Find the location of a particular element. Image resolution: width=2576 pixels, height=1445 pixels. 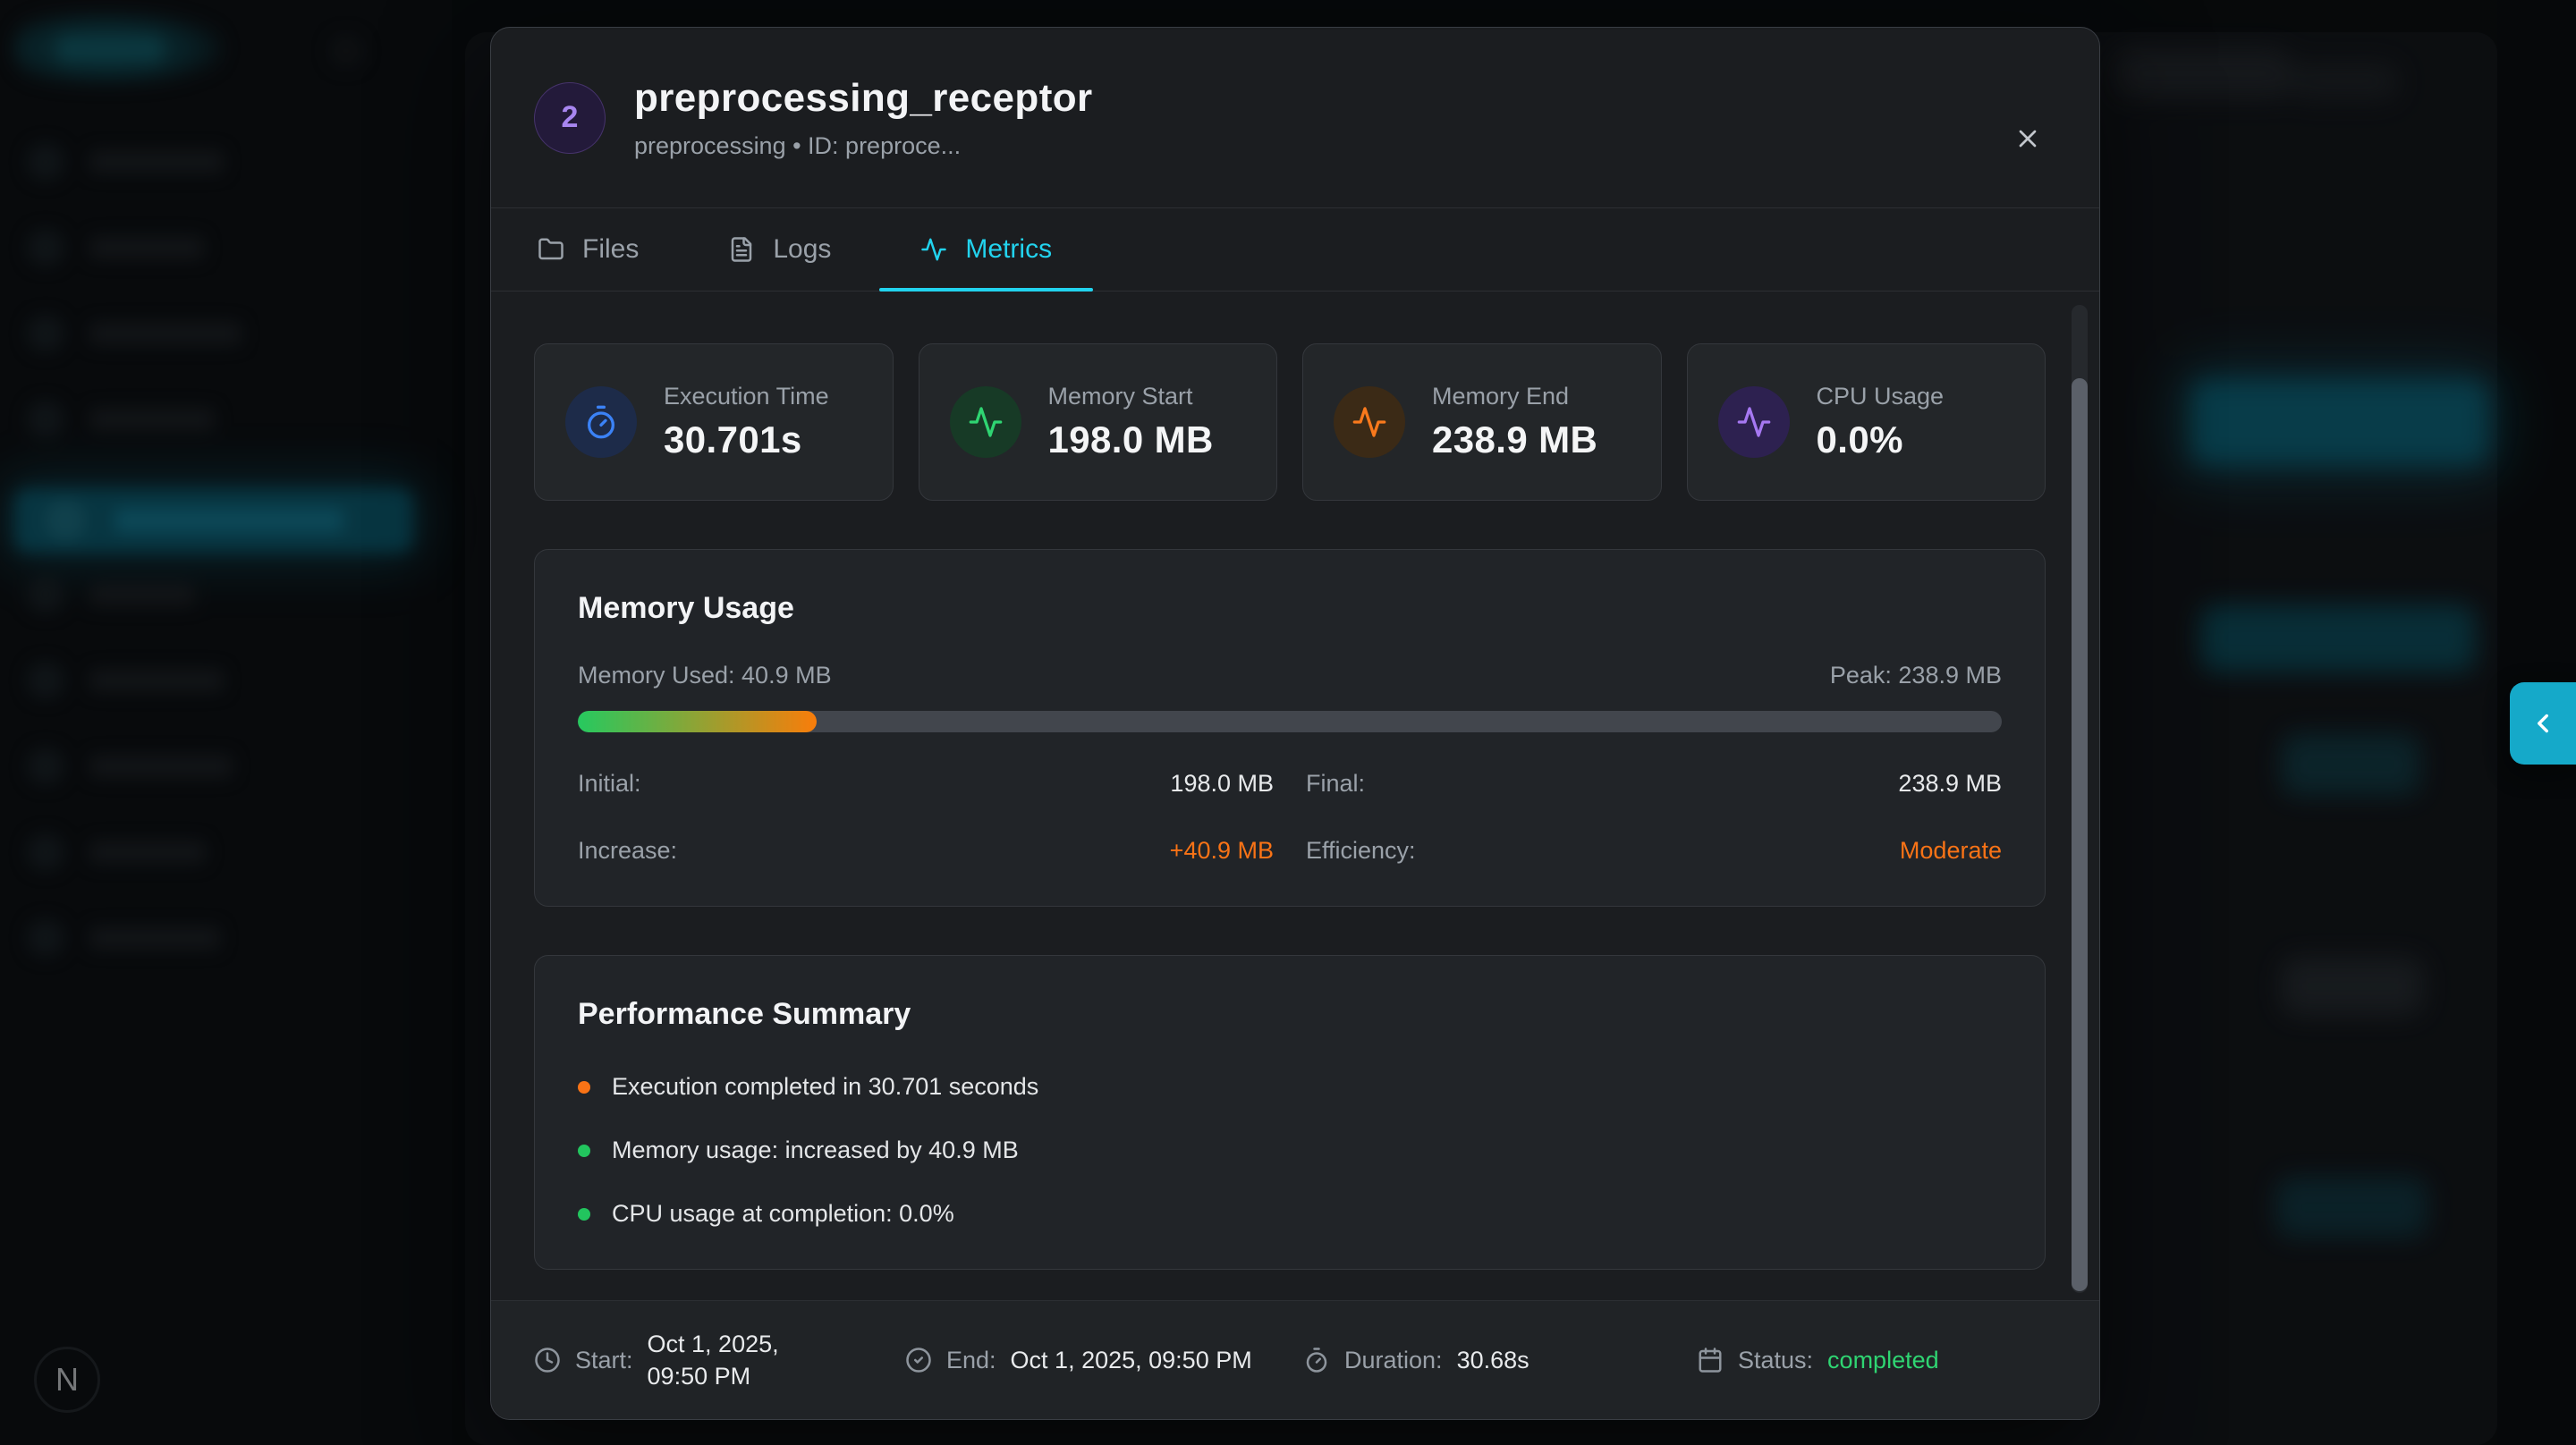

metric-card-text: Execution Time 30.701s is located at coordinates (746, 422).